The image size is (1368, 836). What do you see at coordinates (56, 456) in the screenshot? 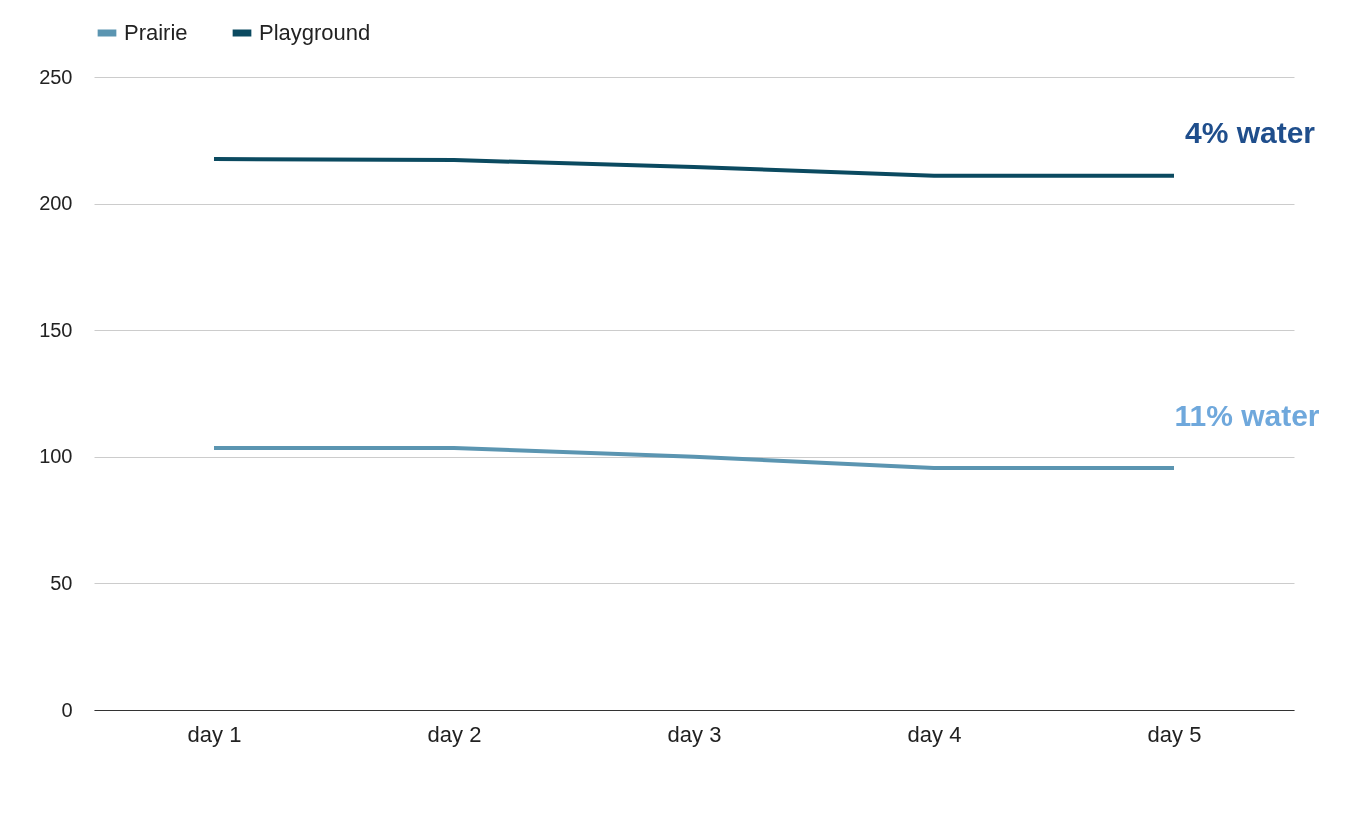
I see `y-tick-label: 100` at bounding box center [56, 456].